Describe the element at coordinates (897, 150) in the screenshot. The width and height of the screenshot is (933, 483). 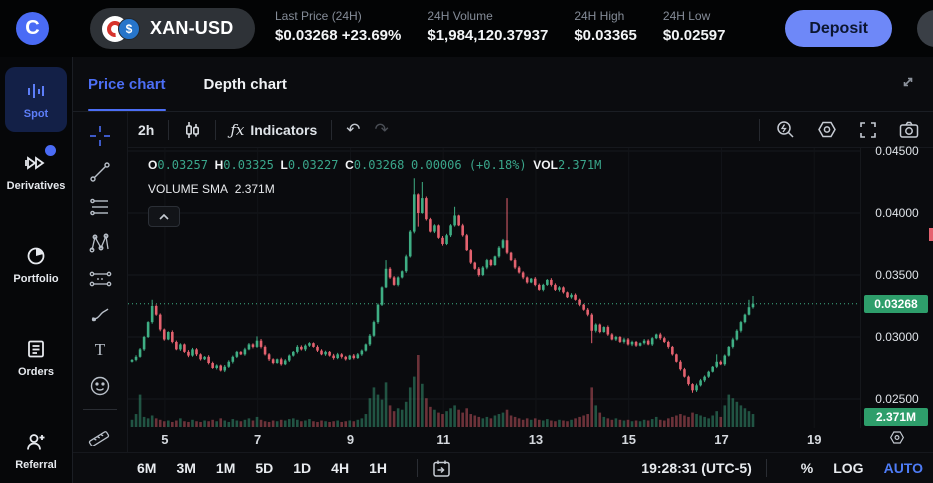
I see `price-tick: 0.04500` at that location.